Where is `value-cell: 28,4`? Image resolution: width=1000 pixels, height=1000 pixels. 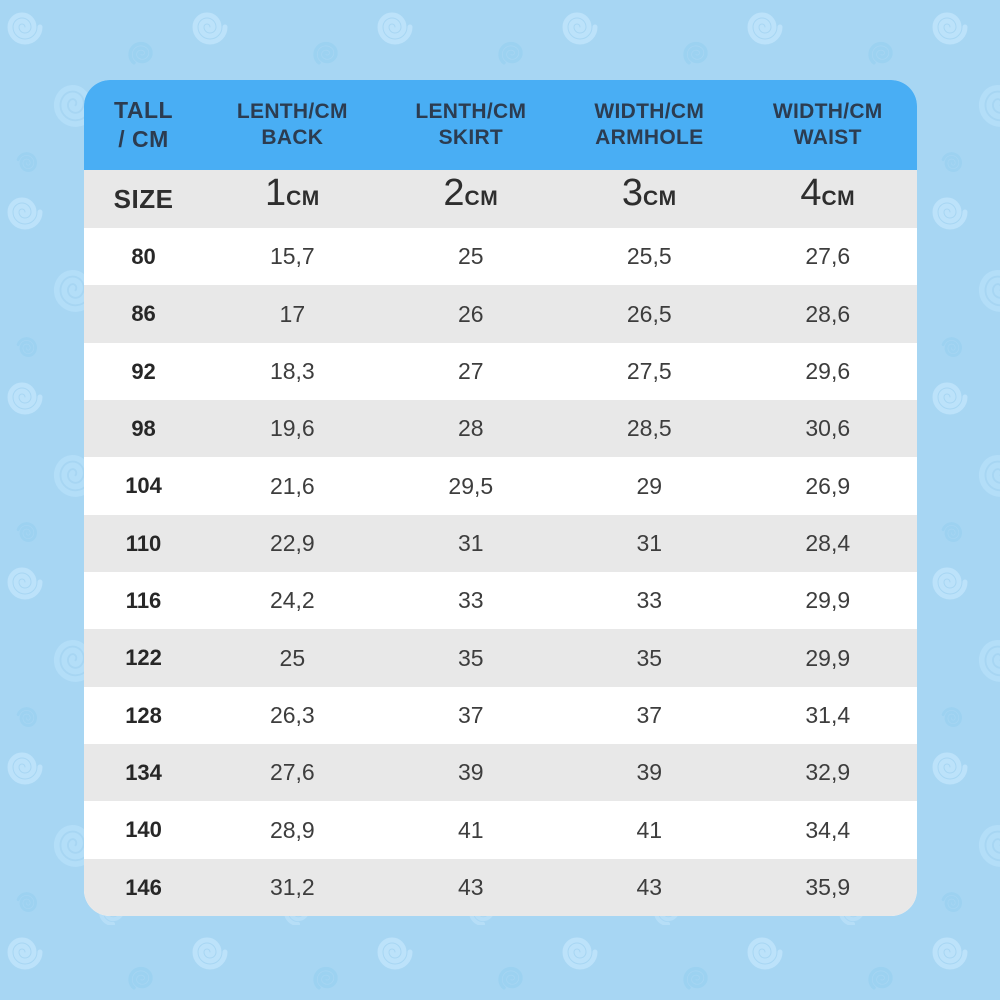 value-cell: 28,4 is located at coordinates (828, 542).